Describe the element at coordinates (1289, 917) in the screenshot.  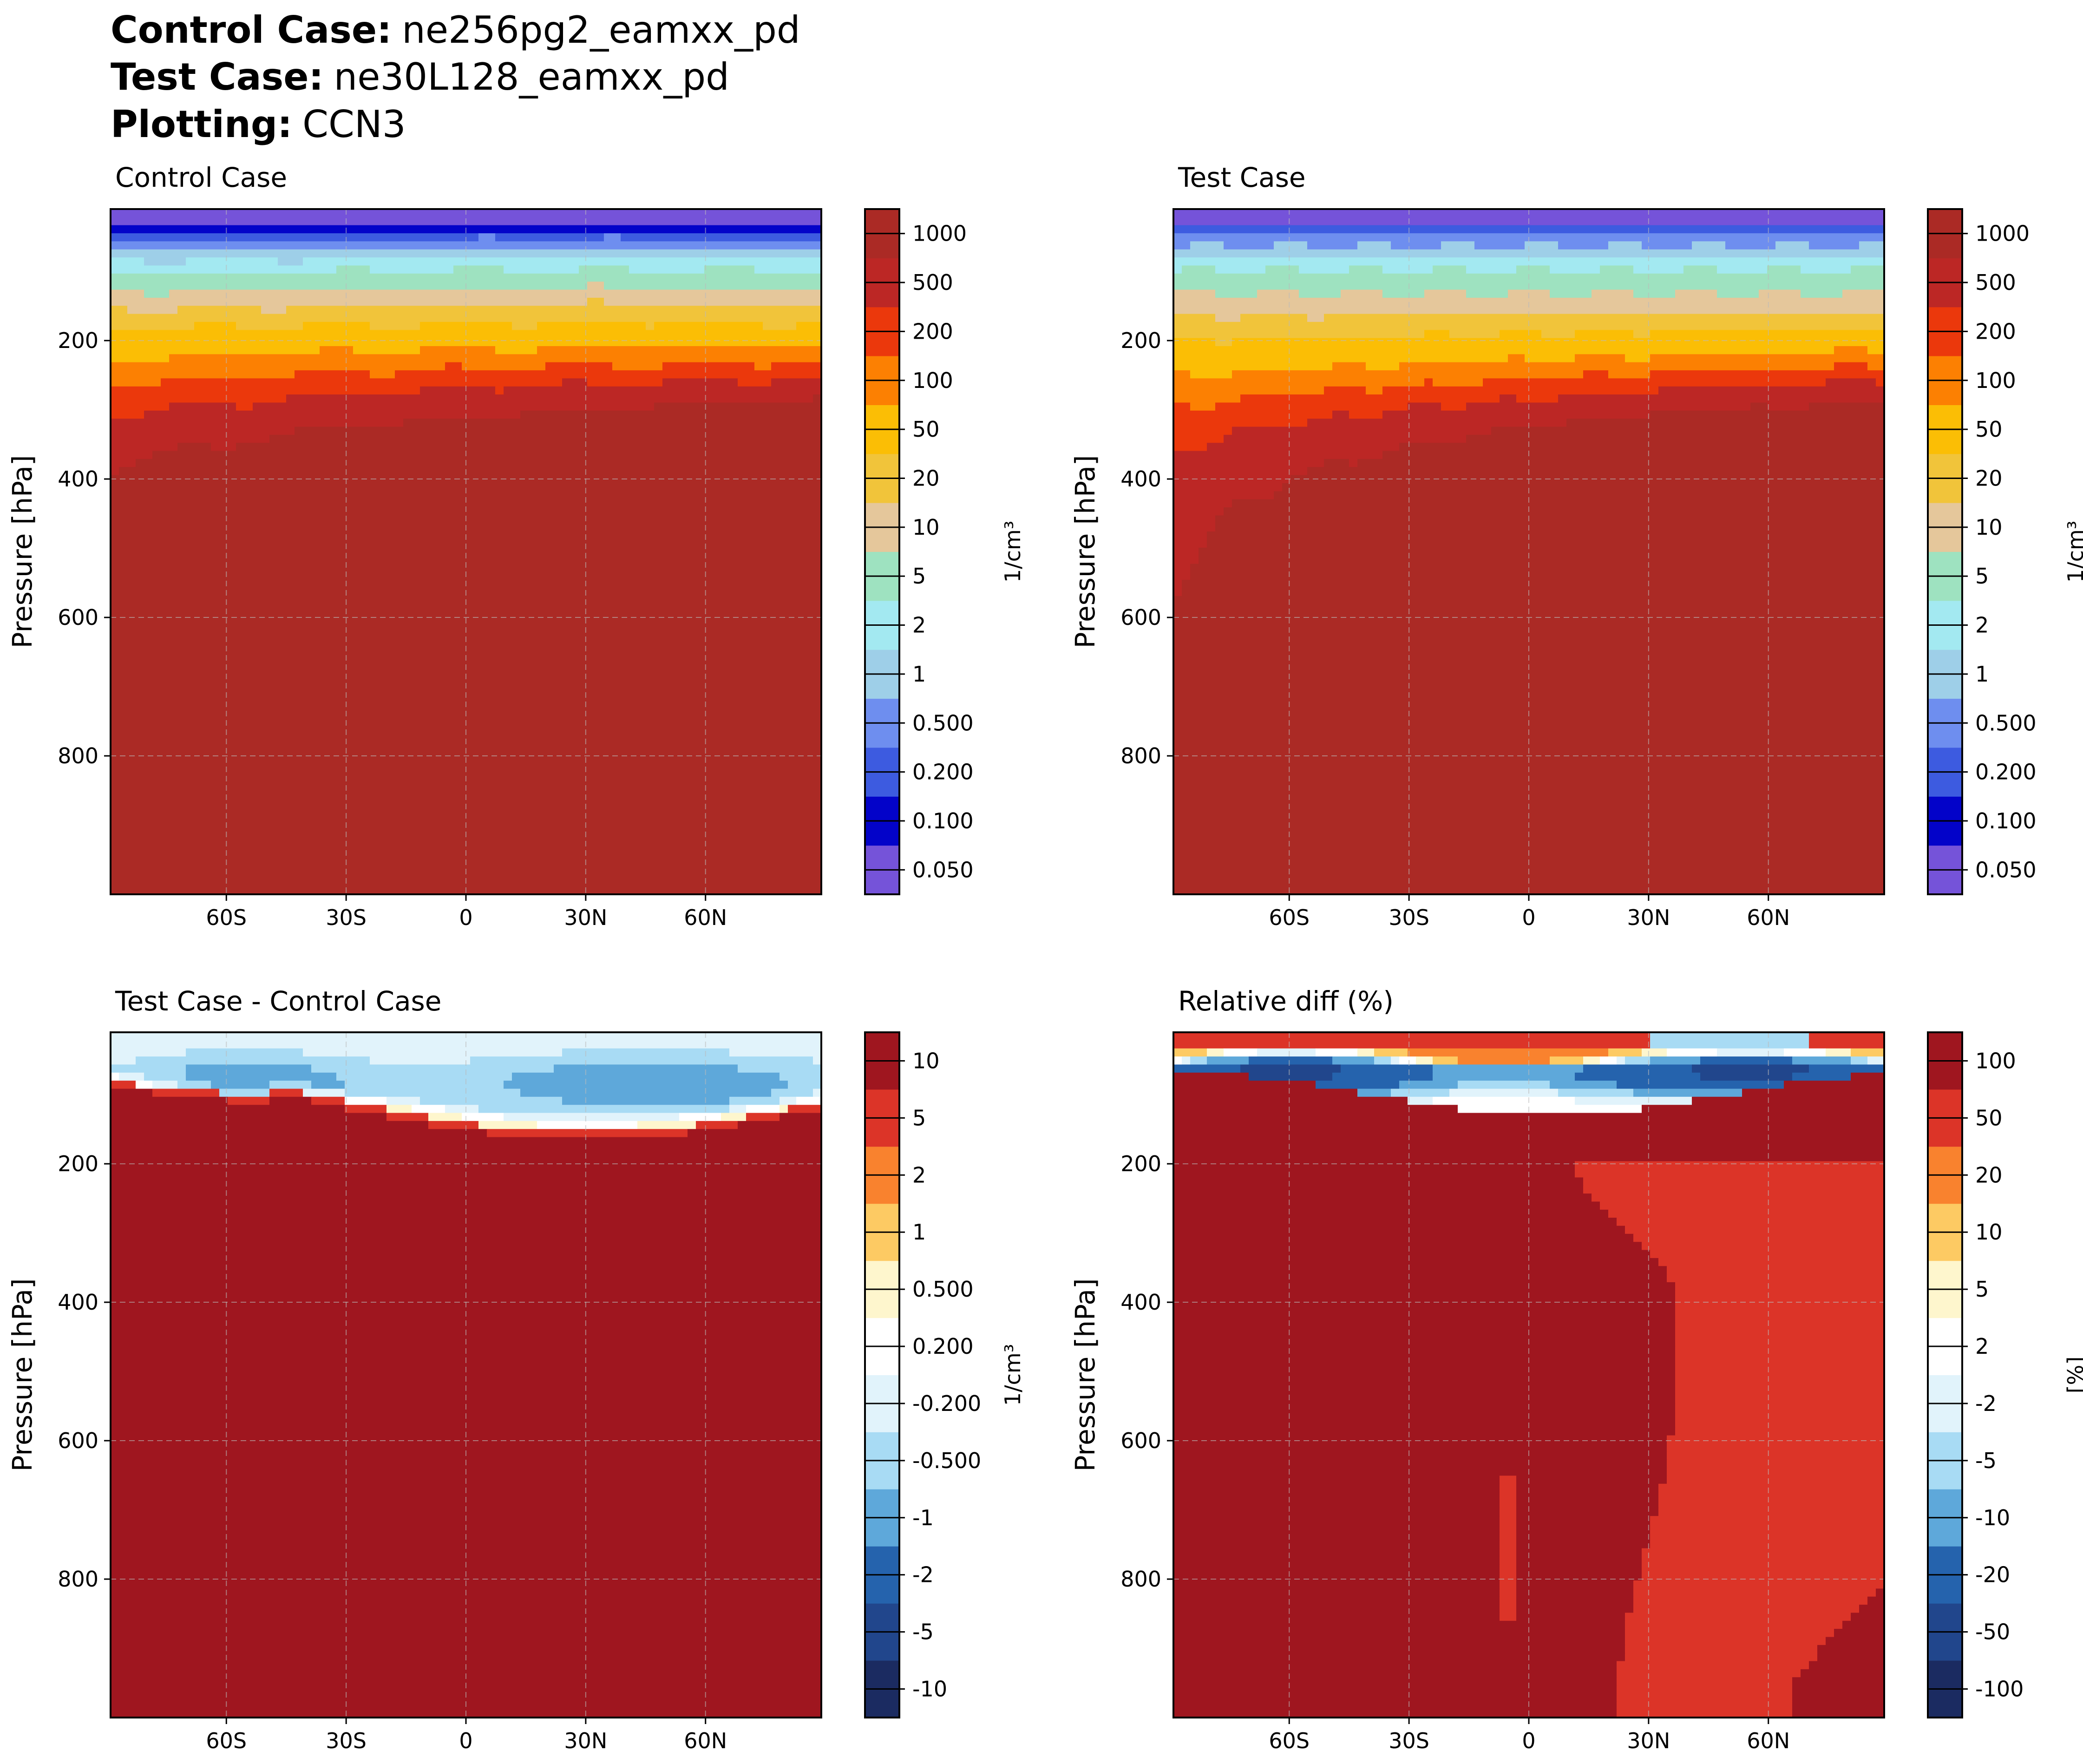
I see `x-tick-label: 60S` at that location.